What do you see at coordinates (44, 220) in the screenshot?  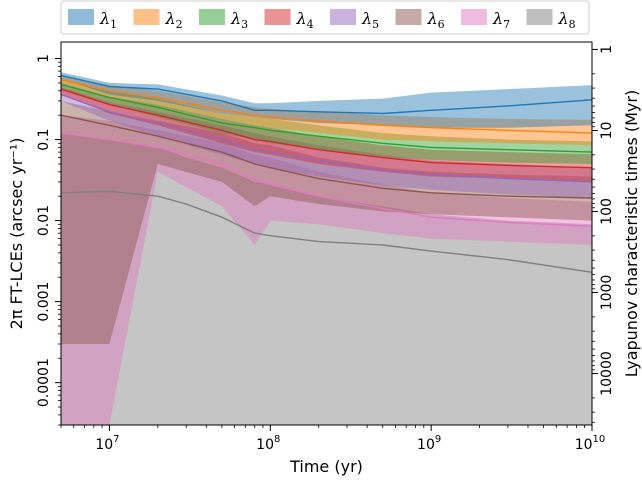 I see `y-tick-label: 0.01` at bounding box center [44, 220].